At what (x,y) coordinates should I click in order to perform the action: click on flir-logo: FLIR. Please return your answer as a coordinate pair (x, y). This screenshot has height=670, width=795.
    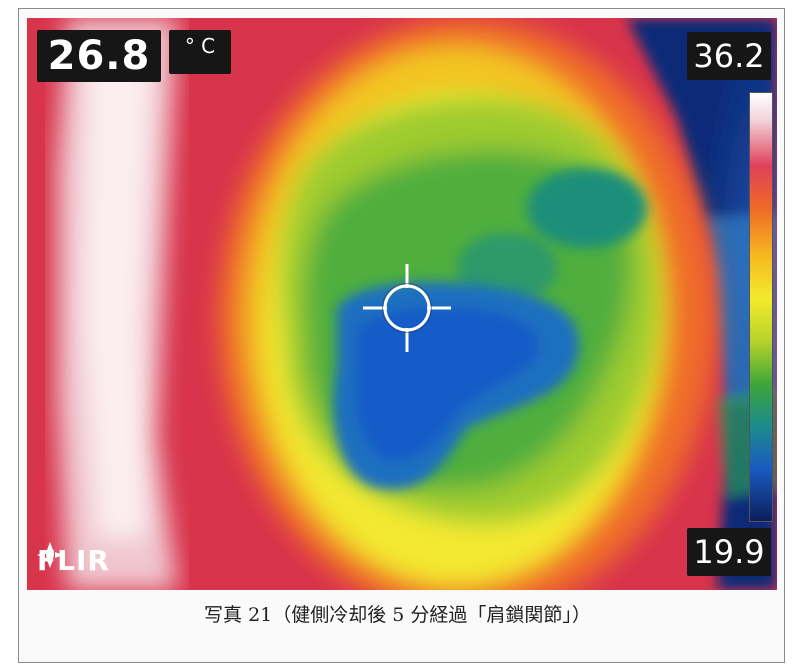
    Looking at the image, I should click on (73, 560).